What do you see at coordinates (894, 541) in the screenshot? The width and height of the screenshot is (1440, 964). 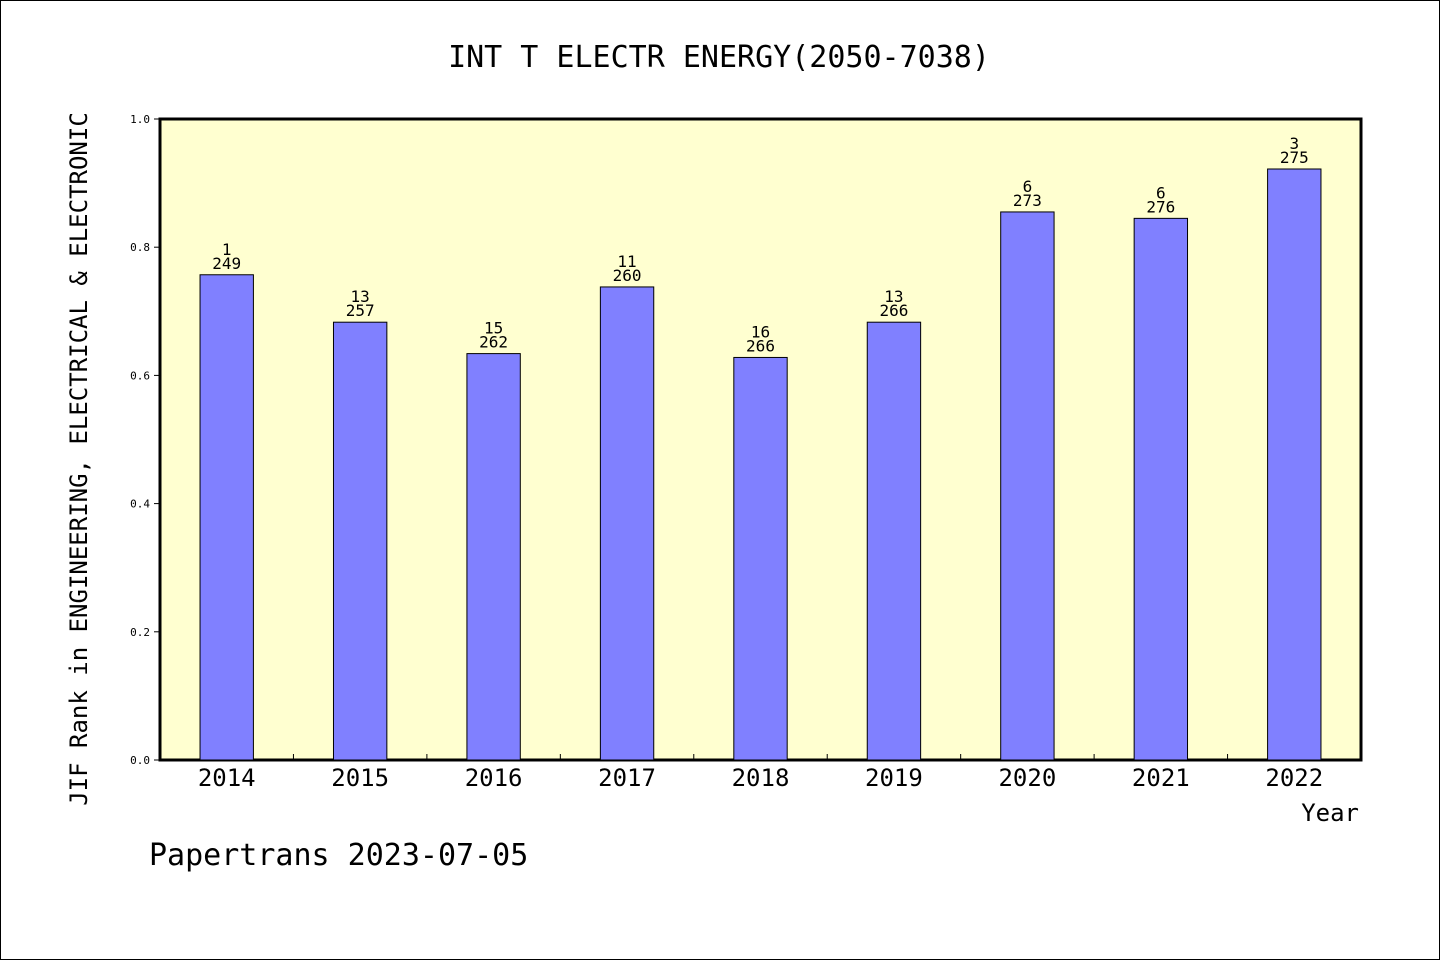 I see `bar-2019` at bounding box center [894, 541].